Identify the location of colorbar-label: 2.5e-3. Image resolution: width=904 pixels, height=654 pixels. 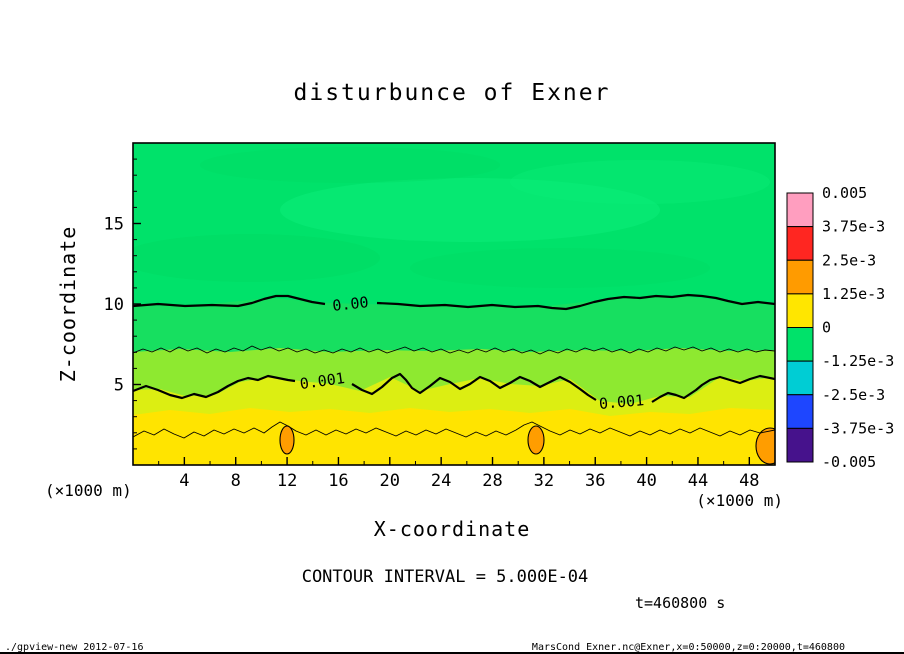
(849, 260).